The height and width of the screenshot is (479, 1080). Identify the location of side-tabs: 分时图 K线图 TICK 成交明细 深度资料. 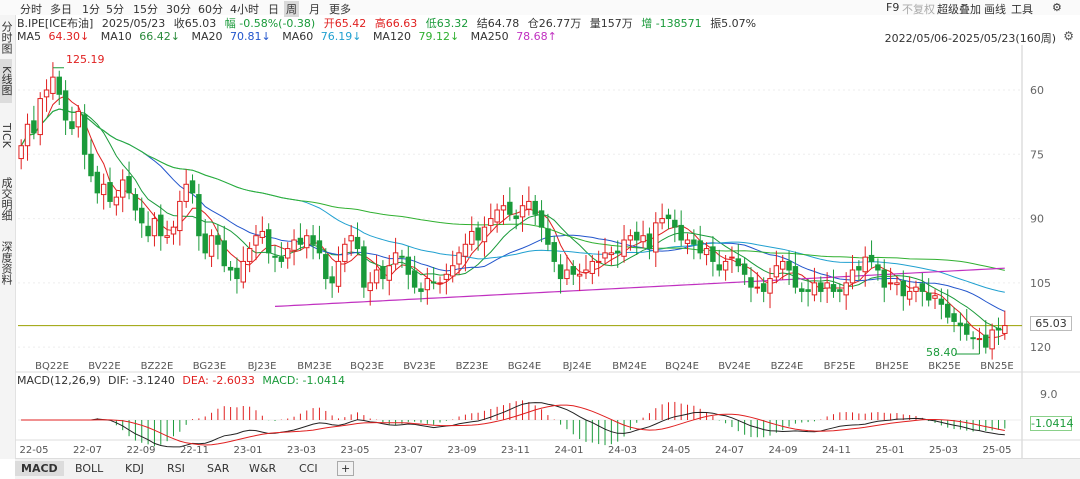
(8, 237).